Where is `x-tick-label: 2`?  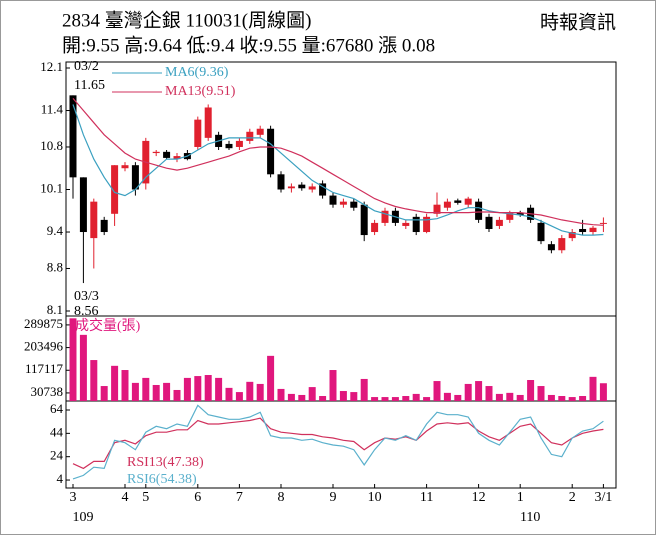
x-tick-label: 2 is located at coordinates (572, 497).